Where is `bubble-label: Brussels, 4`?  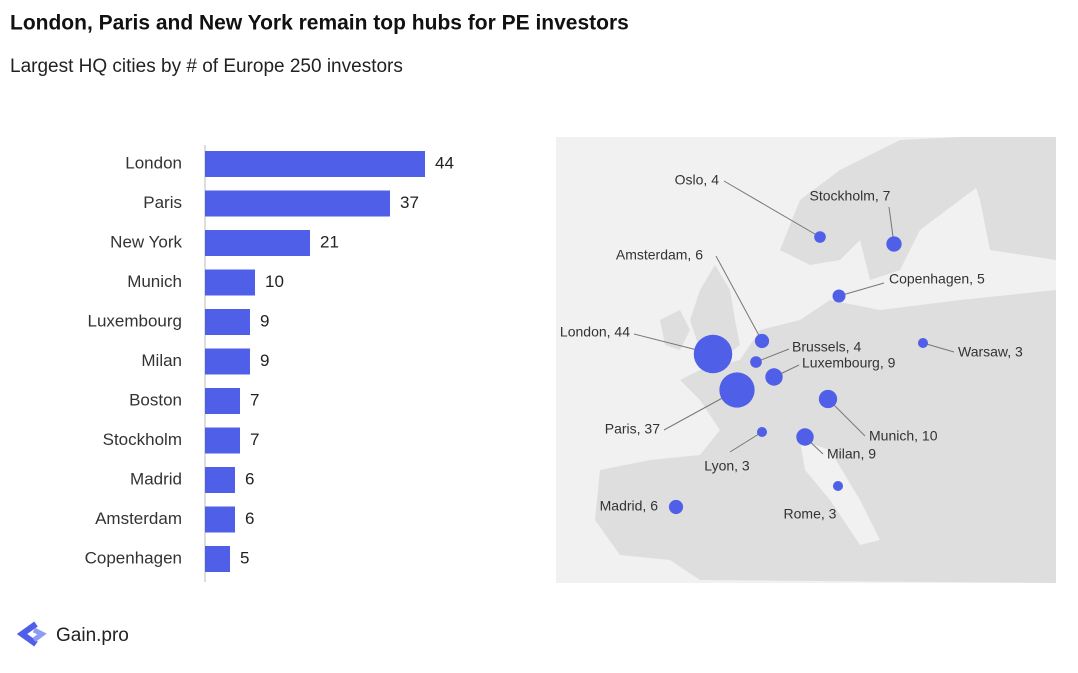 bubble-label: Brussels, 4 is located at coordinates (826, 347).